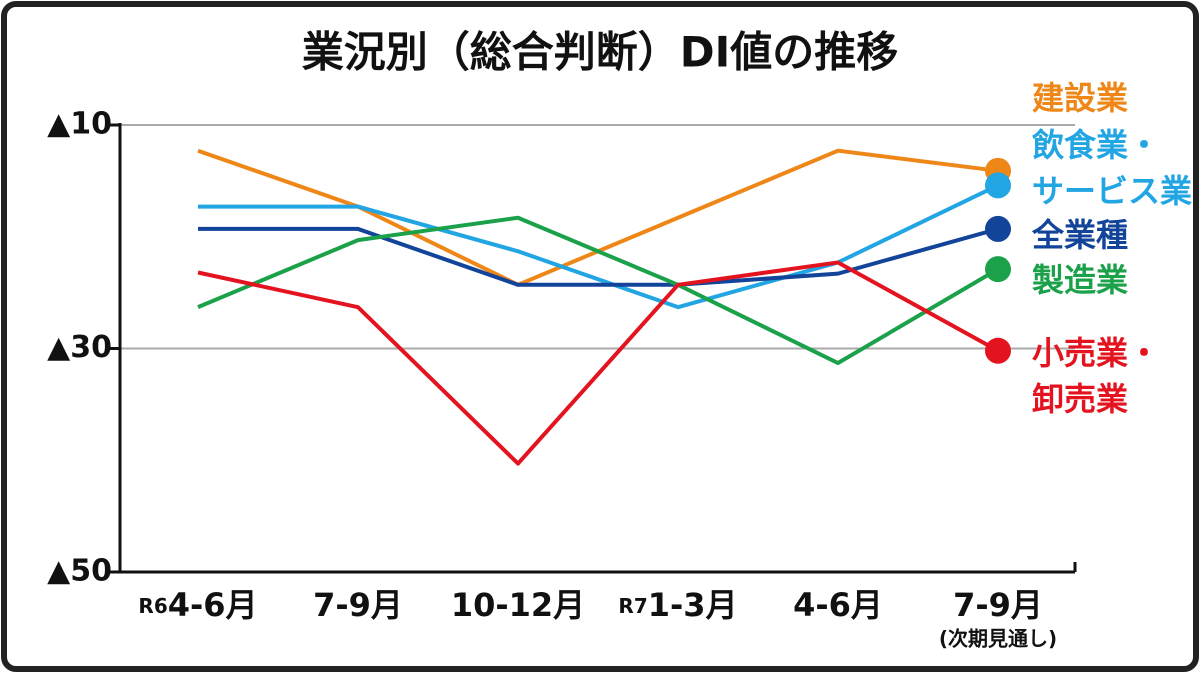  What do you see at coordinates (1096, 376) in the screenshot?
I see `legend-label: 小売業・卸売業` at bounding box center [1096, 376].